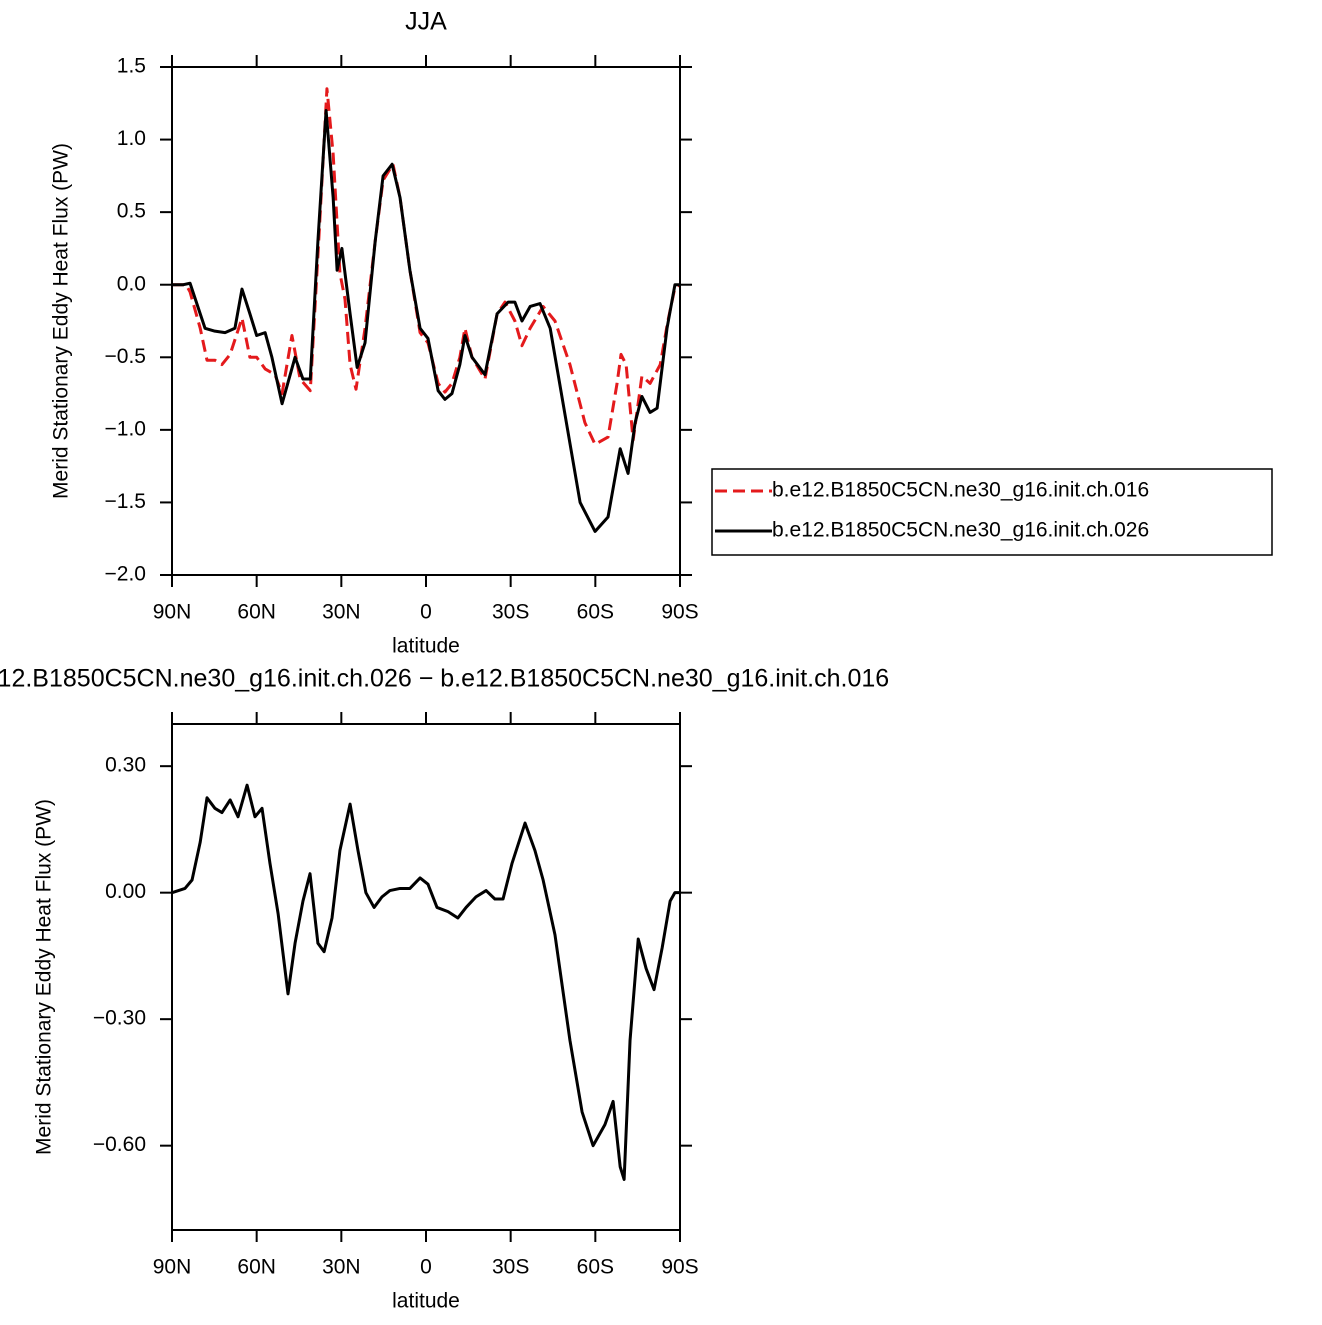  What do you see at coordinates (131, 138) in the screenshot?
I see `y-tick-label: 1.0` at bounding box center [131, 138].